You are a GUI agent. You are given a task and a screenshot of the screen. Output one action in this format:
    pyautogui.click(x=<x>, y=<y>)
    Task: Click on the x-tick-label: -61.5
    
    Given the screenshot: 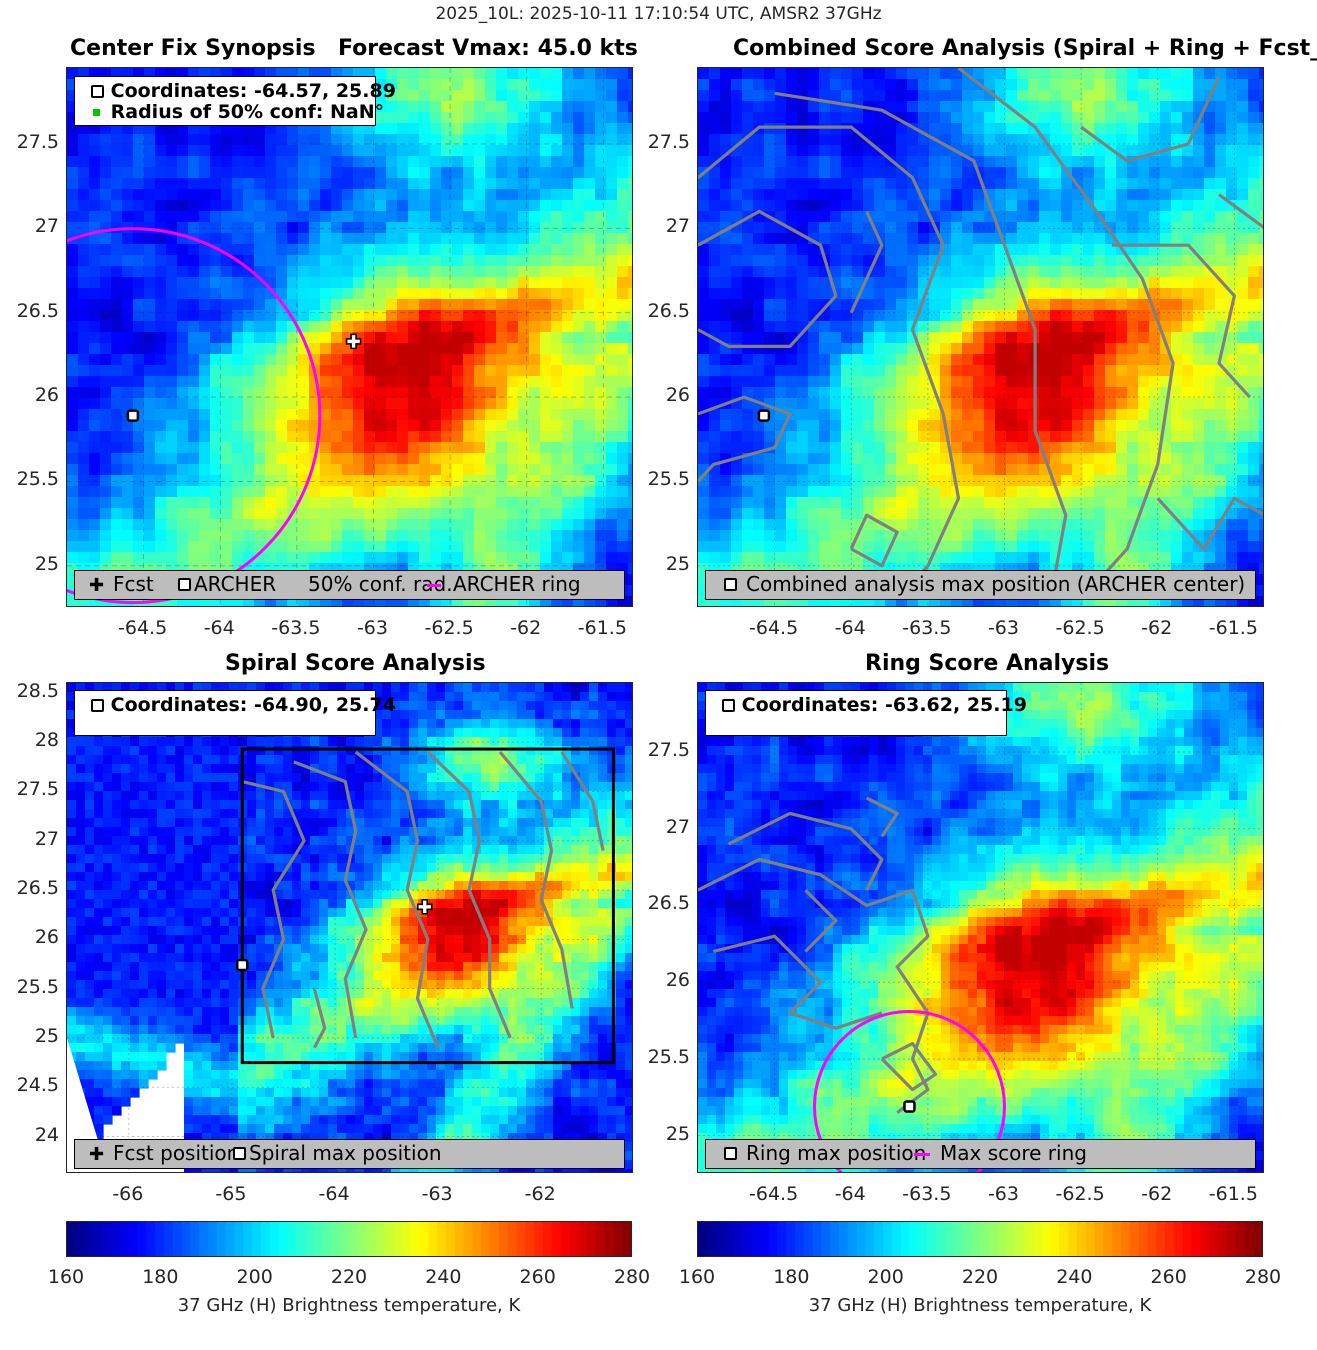 What is the action you would take?
    pyautogui.click(x=1233, y=628)
    